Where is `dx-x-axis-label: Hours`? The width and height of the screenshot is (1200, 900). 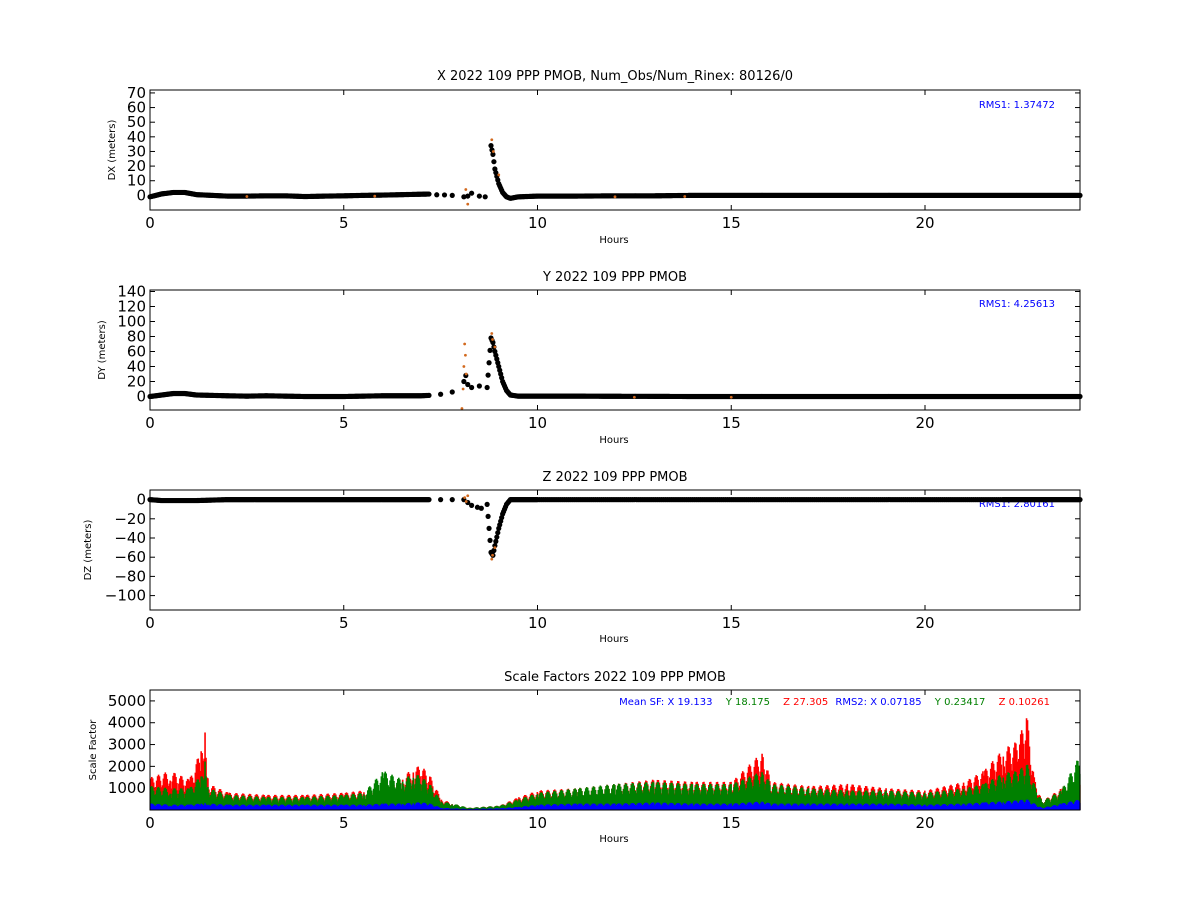 dx-x-axis-label: Hours is located at coordinates (613, 240).